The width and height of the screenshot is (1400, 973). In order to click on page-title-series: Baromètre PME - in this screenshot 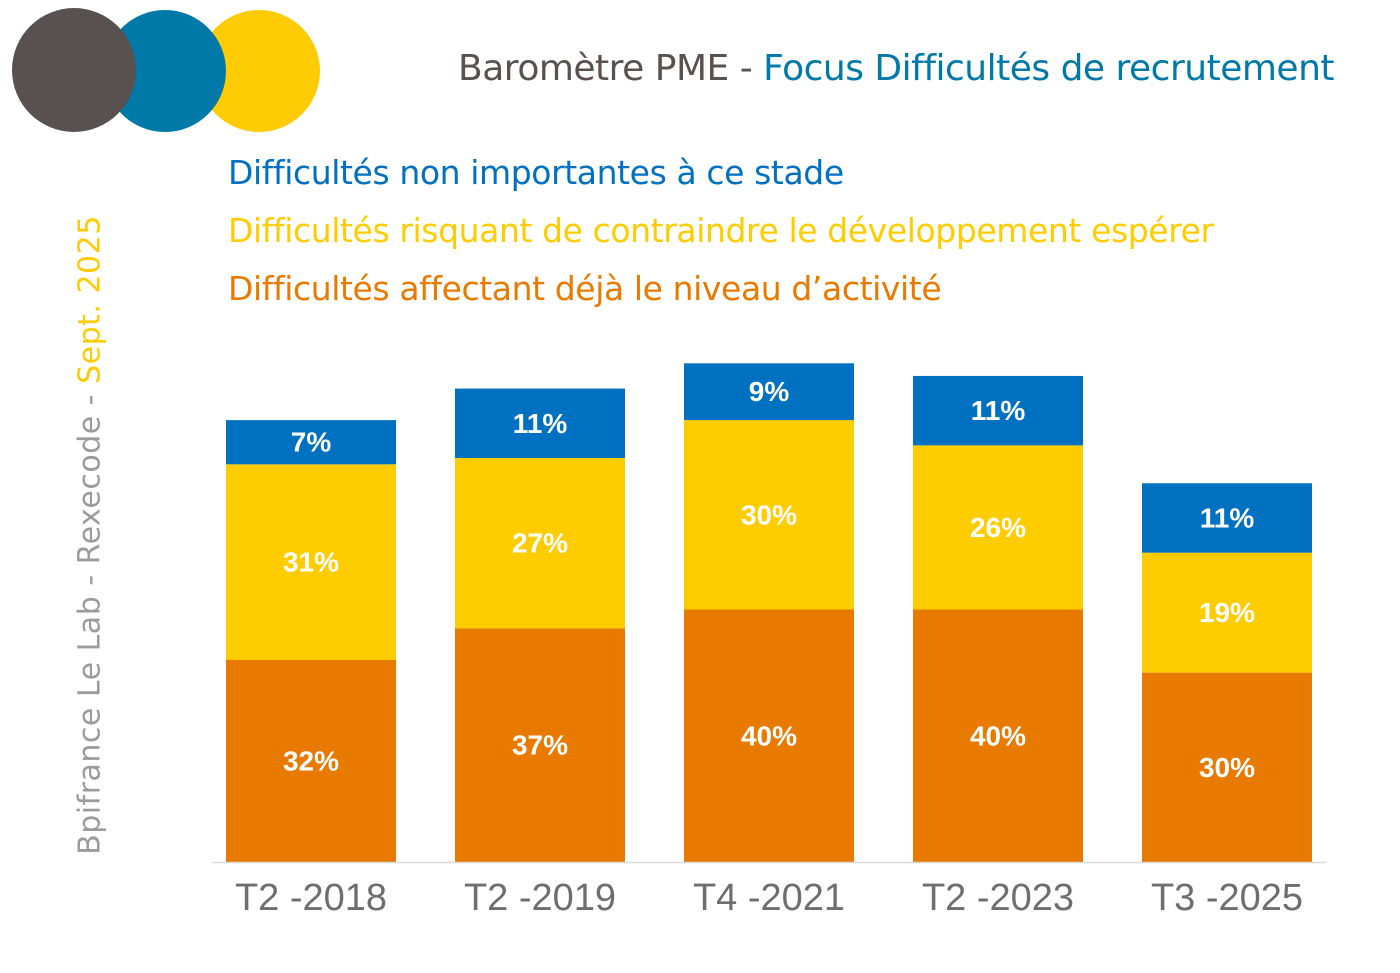, I will do `click(611, 68)`.